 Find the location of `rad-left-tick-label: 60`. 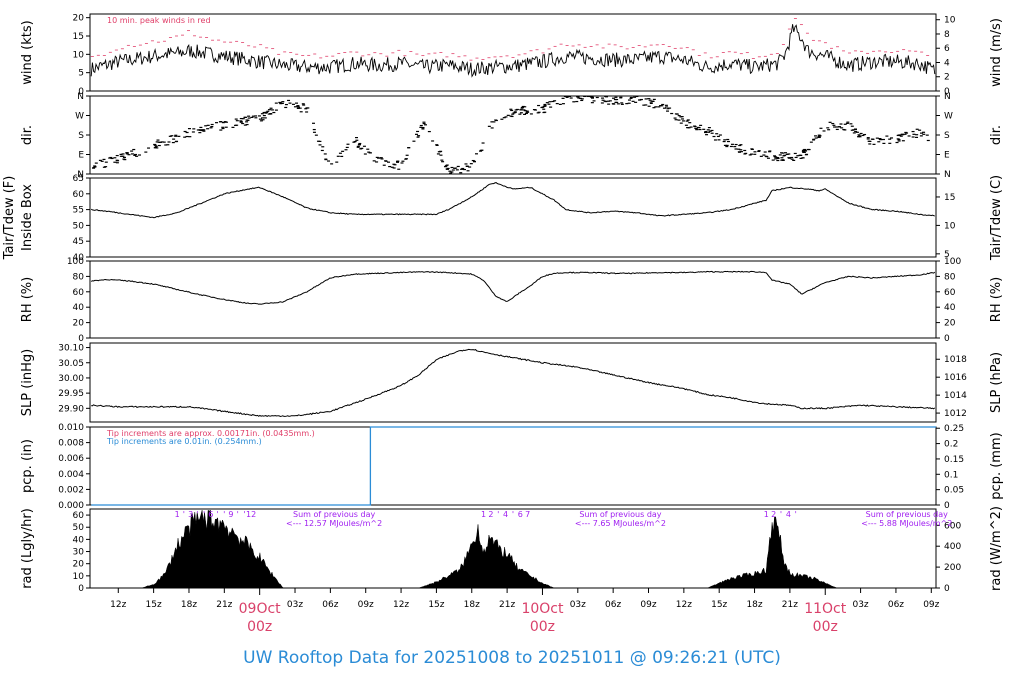

rad-left-tick-label: 60 is located at coordinates (79, 516).